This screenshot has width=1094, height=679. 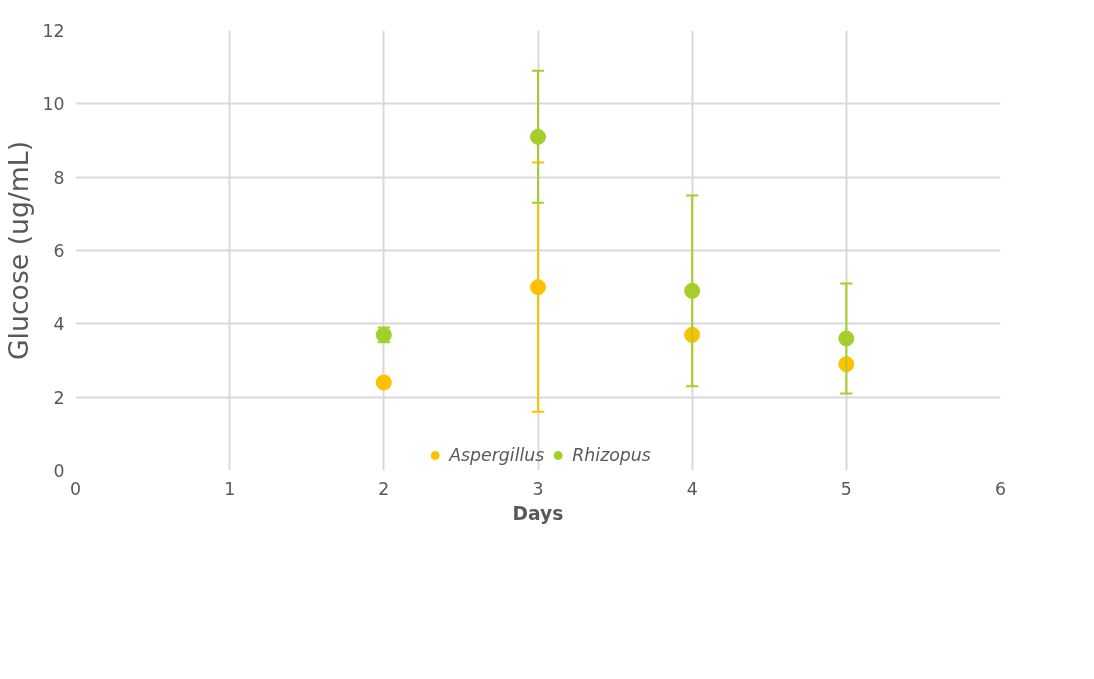 I want to click on y-tick-label: 4, so click(x=59, y=324).